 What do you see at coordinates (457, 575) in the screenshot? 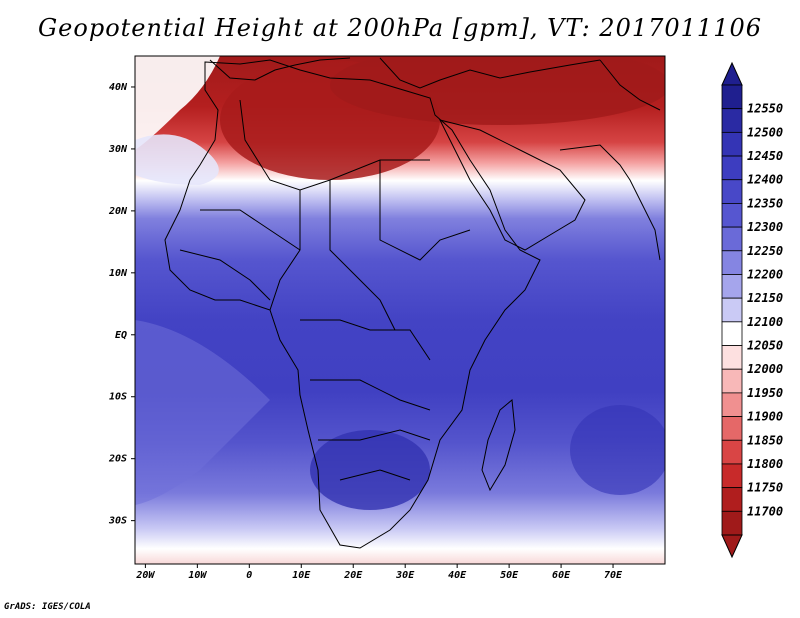
I see `x-tick-label: 40E` at bounding box center [457, 575].